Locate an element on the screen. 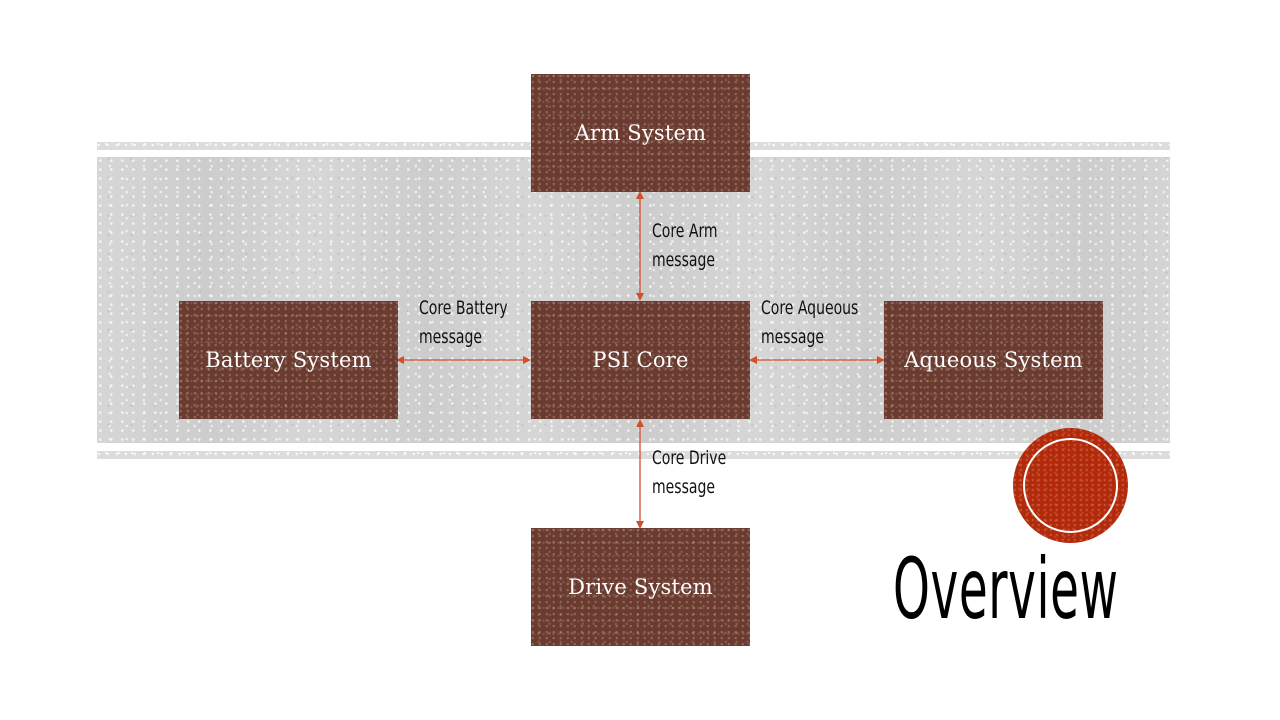 This screenshot has height=720, width=1280. node-battery-label: Battery System is located at coordinates (288, 360).